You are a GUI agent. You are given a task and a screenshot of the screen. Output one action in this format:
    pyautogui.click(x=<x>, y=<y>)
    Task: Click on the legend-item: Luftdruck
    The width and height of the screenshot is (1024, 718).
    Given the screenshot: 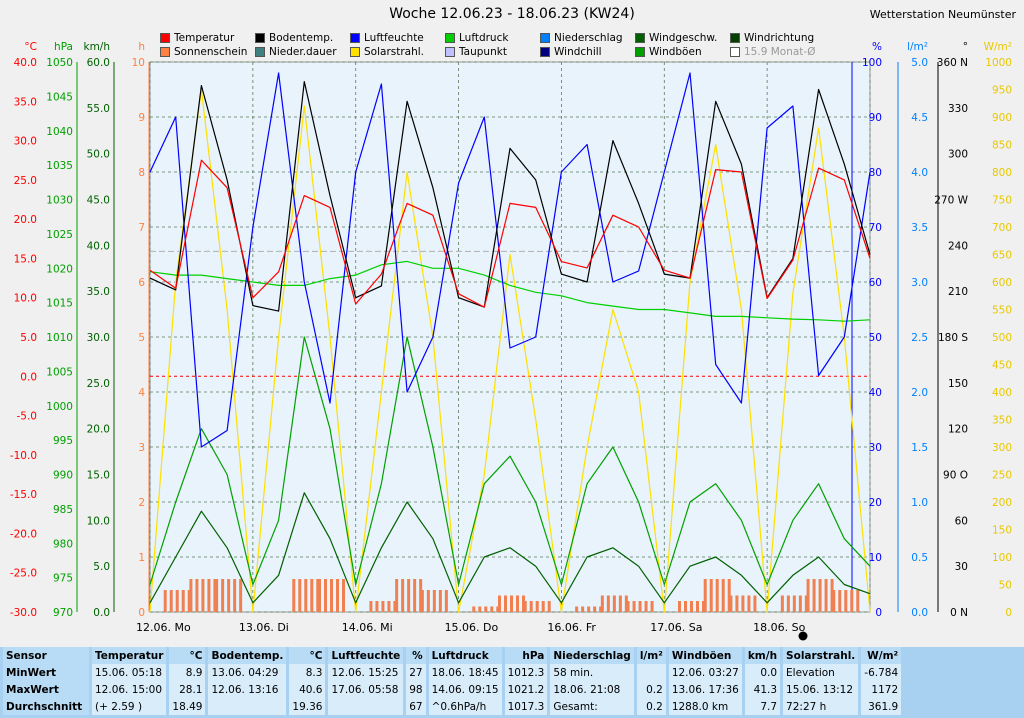 What is the action you would take?
    pyautogui.click(x=492, y=37)
    